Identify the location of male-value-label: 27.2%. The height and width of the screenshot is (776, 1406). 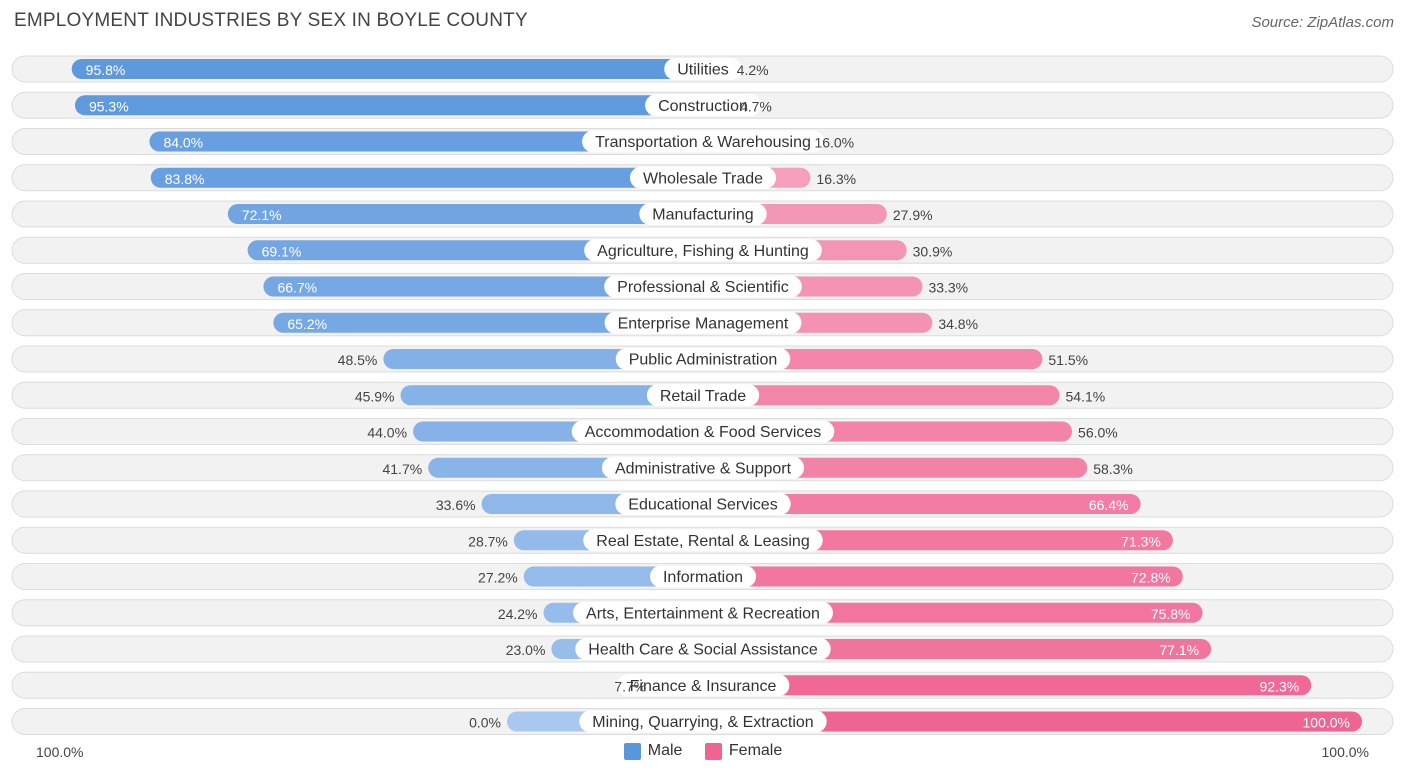
(498, 578).